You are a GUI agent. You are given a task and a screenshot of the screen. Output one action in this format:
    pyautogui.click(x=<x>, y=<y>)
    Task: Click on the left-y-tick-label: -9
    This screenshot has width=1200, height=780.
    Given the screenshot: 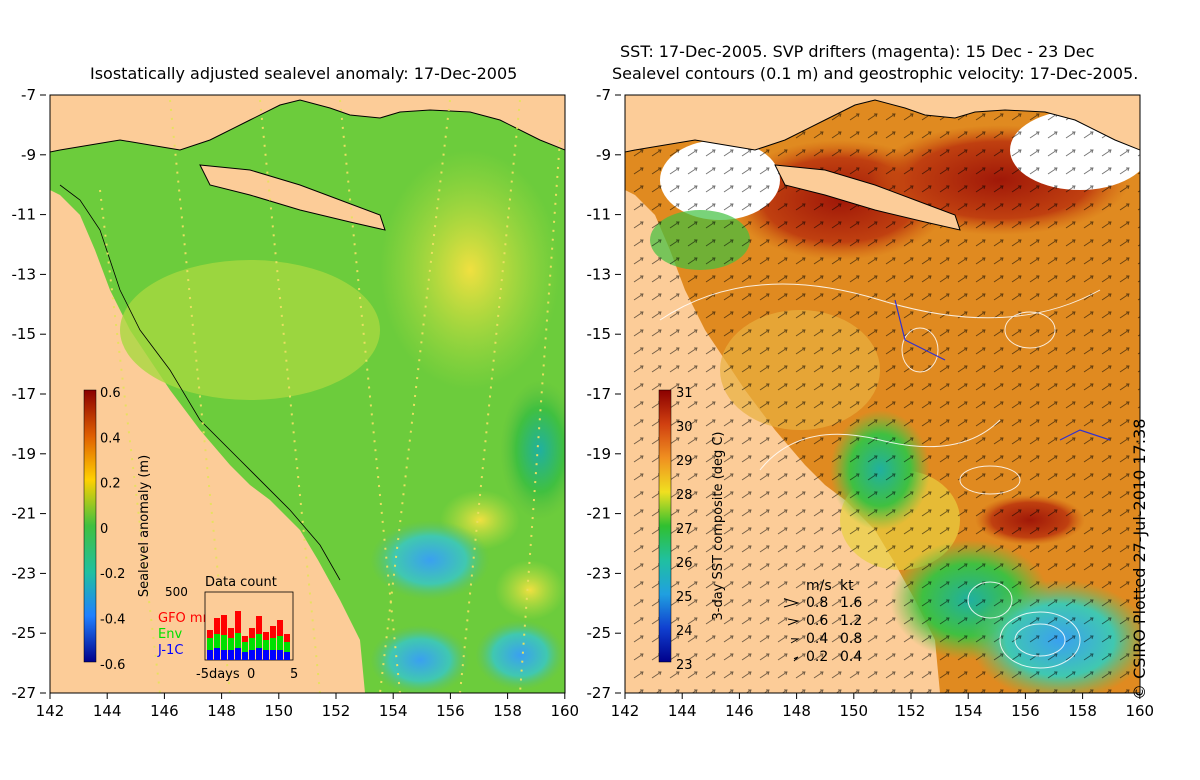 What is the action you would take?
    pyautogui.click(x=28, y=155)
    